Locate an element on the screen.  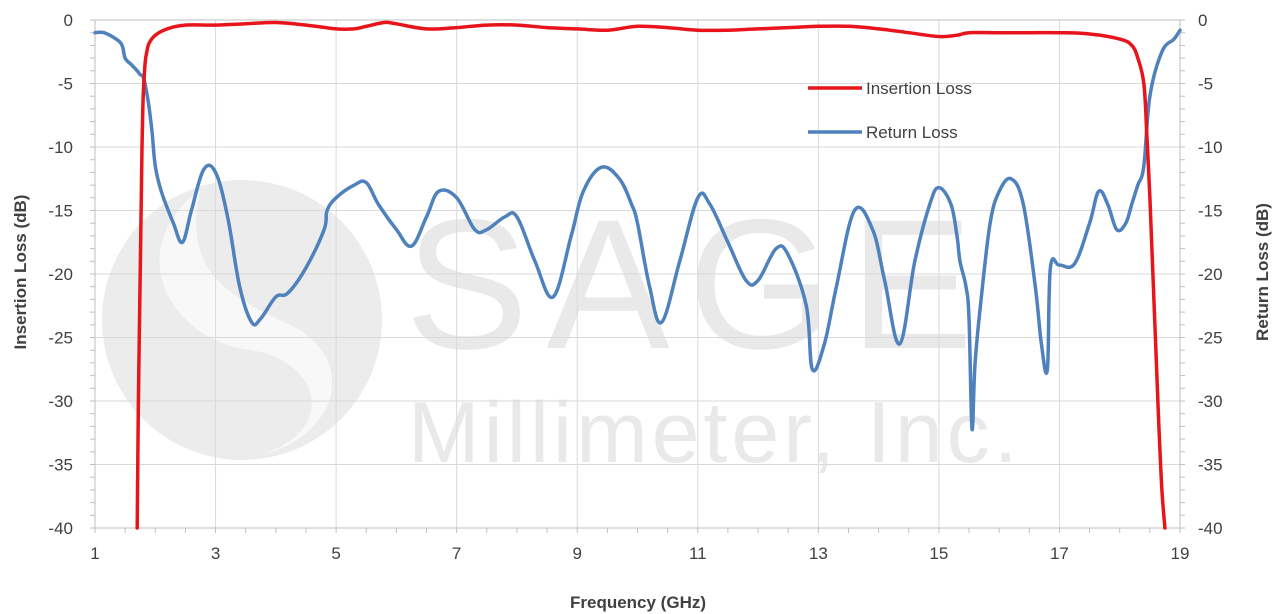
x-axis-title: Frequency (GHz) is located at coordinates (638, 602).